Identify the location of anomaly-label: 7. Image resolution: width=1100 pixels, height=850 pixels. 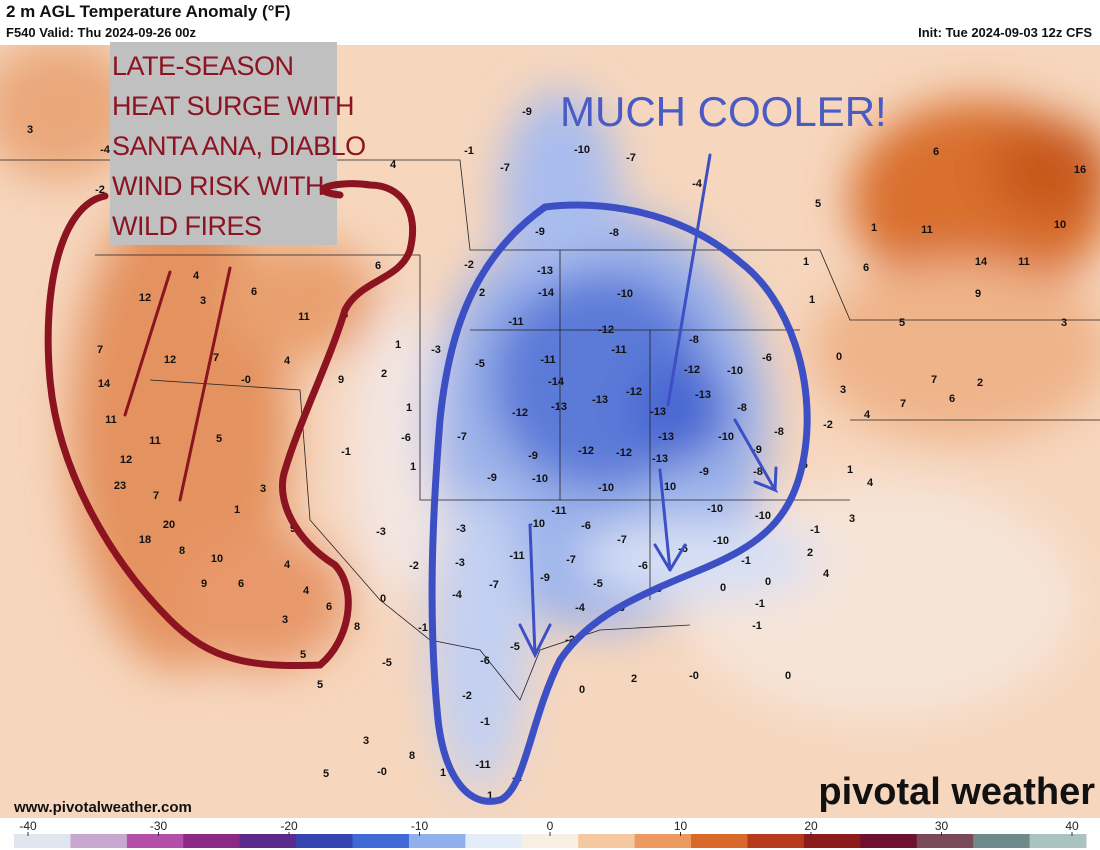
(903, 404).